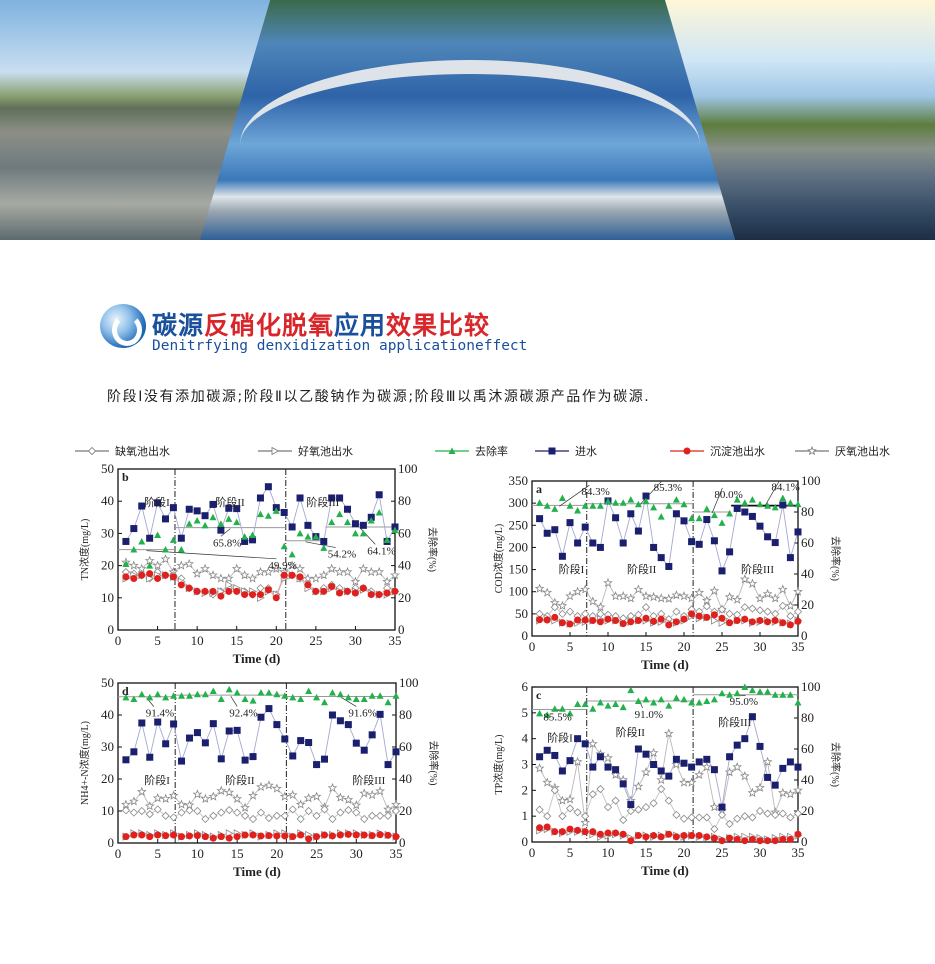 Image resolution: width=935 pixels, height=964 pixels. Describe the element at coordinates (532, 852) in the screenshot. I see `x-tick-label: 0` at that location.